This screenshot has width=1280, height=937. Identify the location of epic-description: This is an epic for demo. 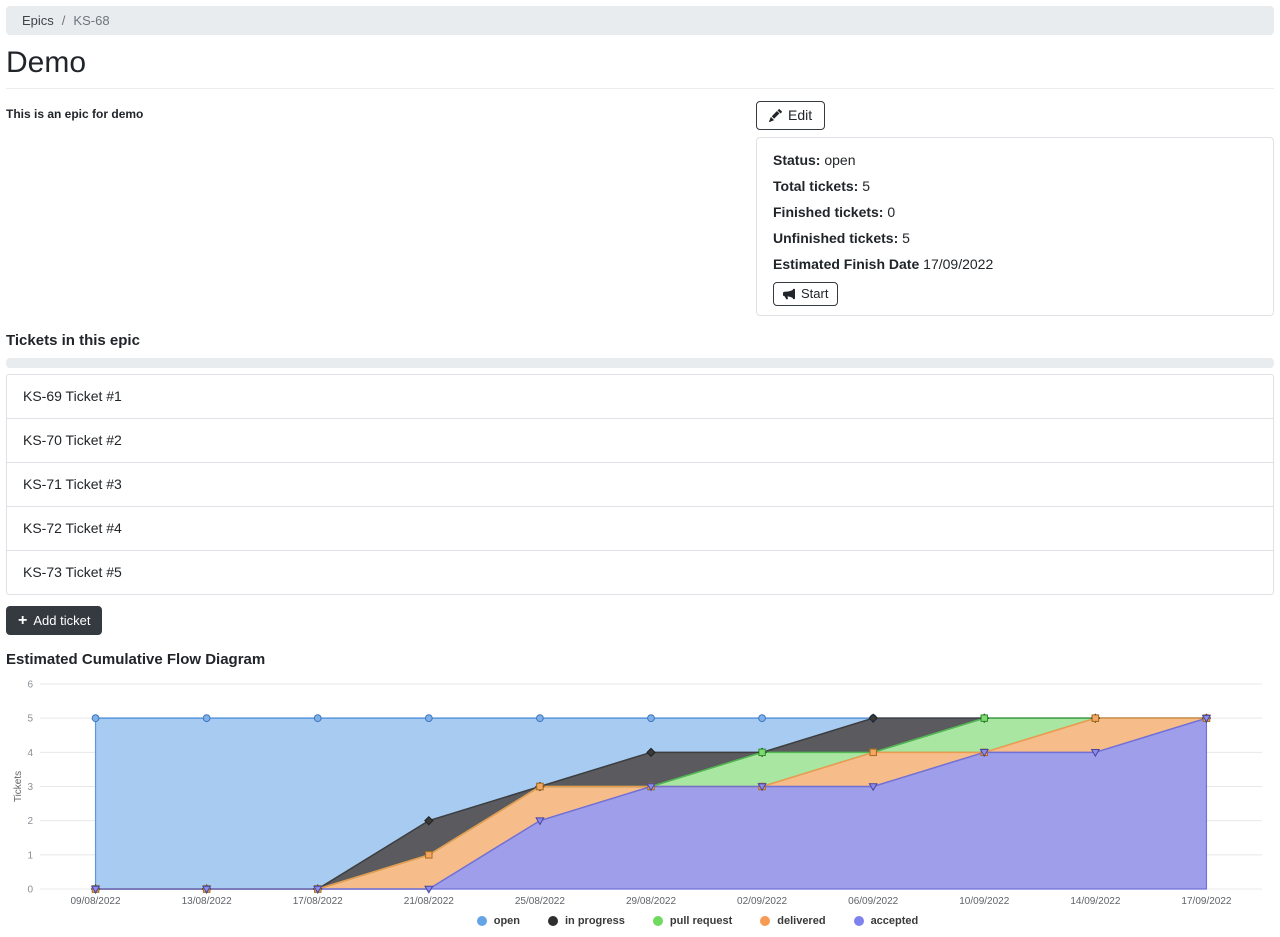
(75, 114).